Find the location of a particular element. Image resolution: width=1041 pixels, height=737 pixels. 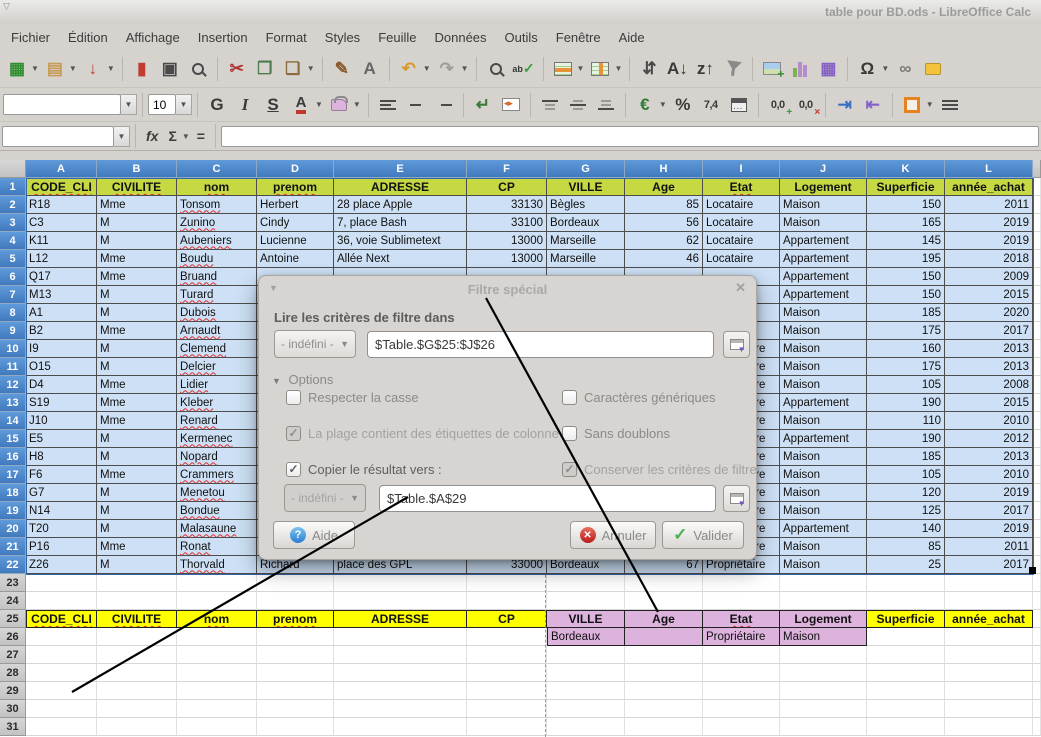

cell: 175 is located at coordinates (906, 331).